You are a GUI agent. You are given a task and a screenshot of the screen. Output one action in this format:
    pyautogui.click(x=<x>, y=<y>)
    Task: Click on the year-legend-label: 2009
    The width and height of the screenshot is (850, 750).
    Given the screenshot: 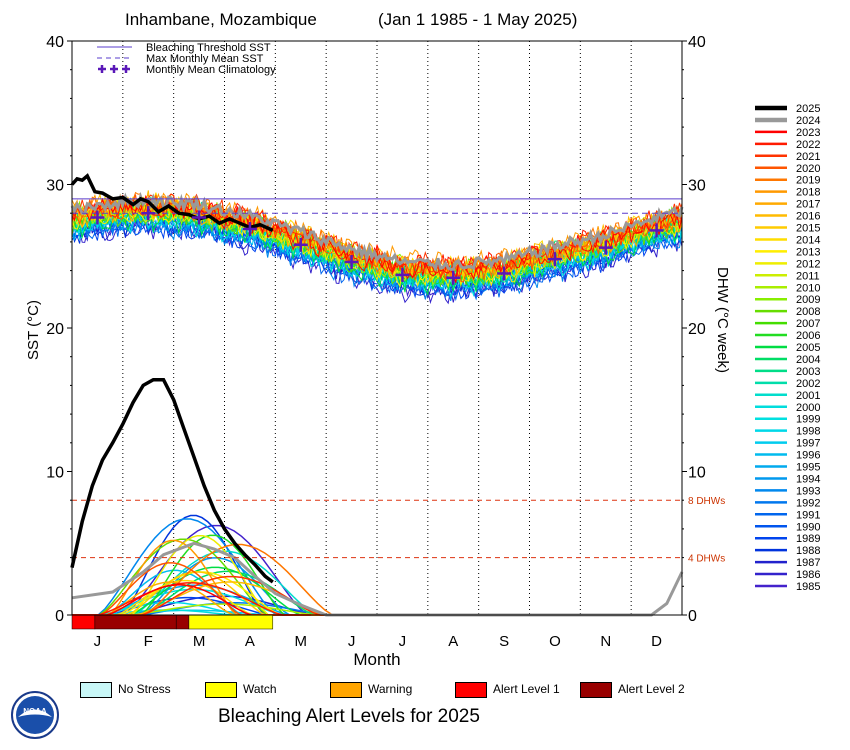 What is the action you would take?
    pyautogui.click(x=808, y=300)
    